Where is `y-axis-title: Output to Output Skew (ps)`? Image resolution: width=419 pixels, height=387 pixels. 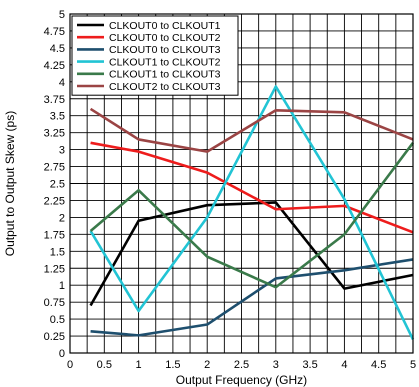 y-axis-title: Output to Output Skew (ps) is located at coordinates (10, 183).